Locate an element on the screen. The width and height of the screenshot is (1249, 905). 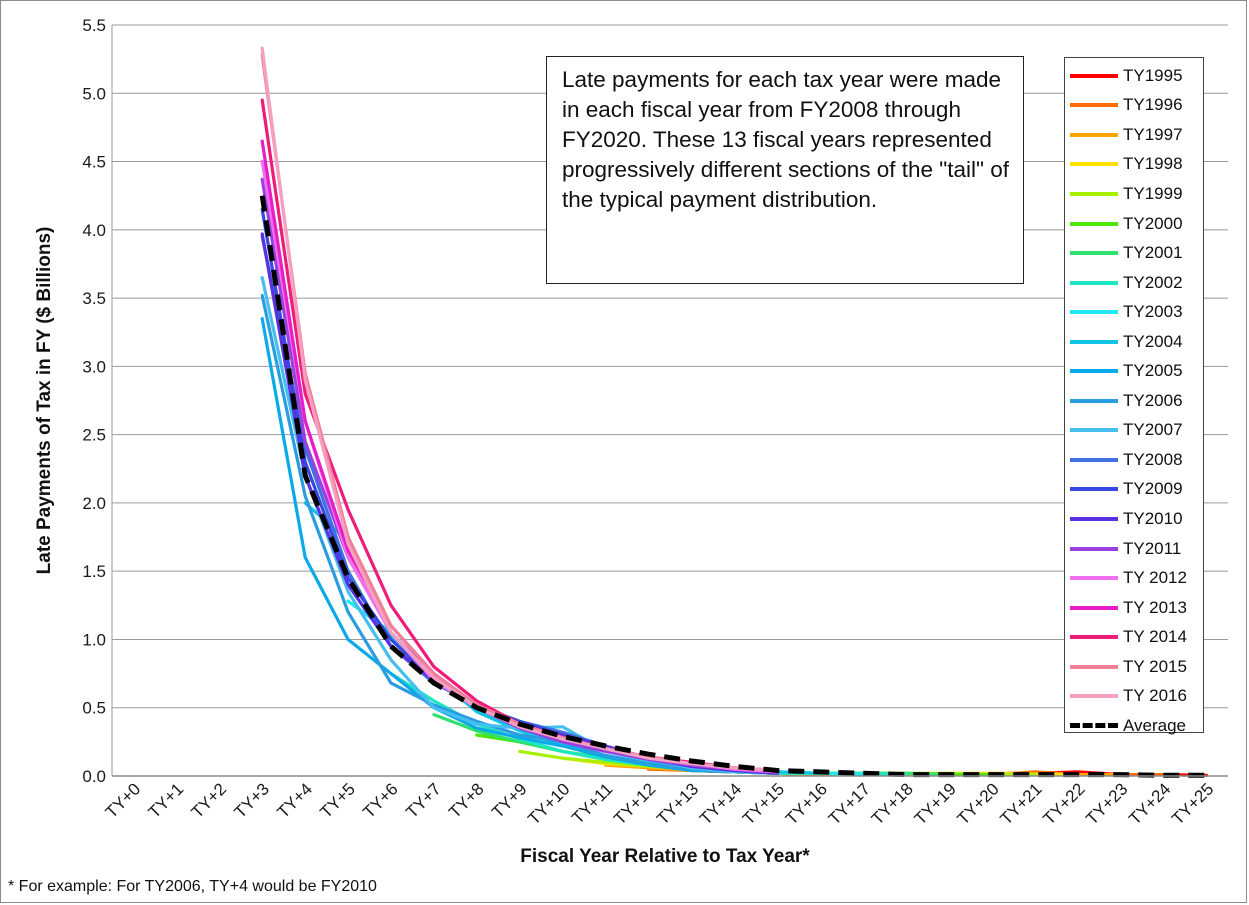
y-tick-label: 0.0 is located at coordinates (94, 776).